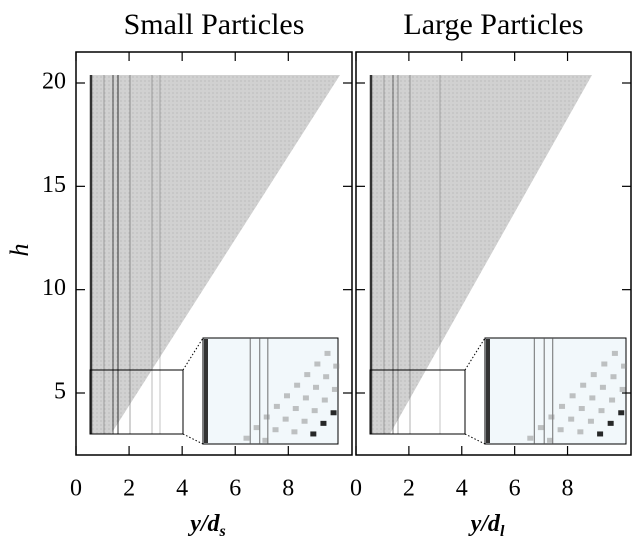 This screenshot has height=544, width=637. Describe the element at coordinates (222, 531) in the screenshot. I see `x-axis-label-sub: s` at that location.